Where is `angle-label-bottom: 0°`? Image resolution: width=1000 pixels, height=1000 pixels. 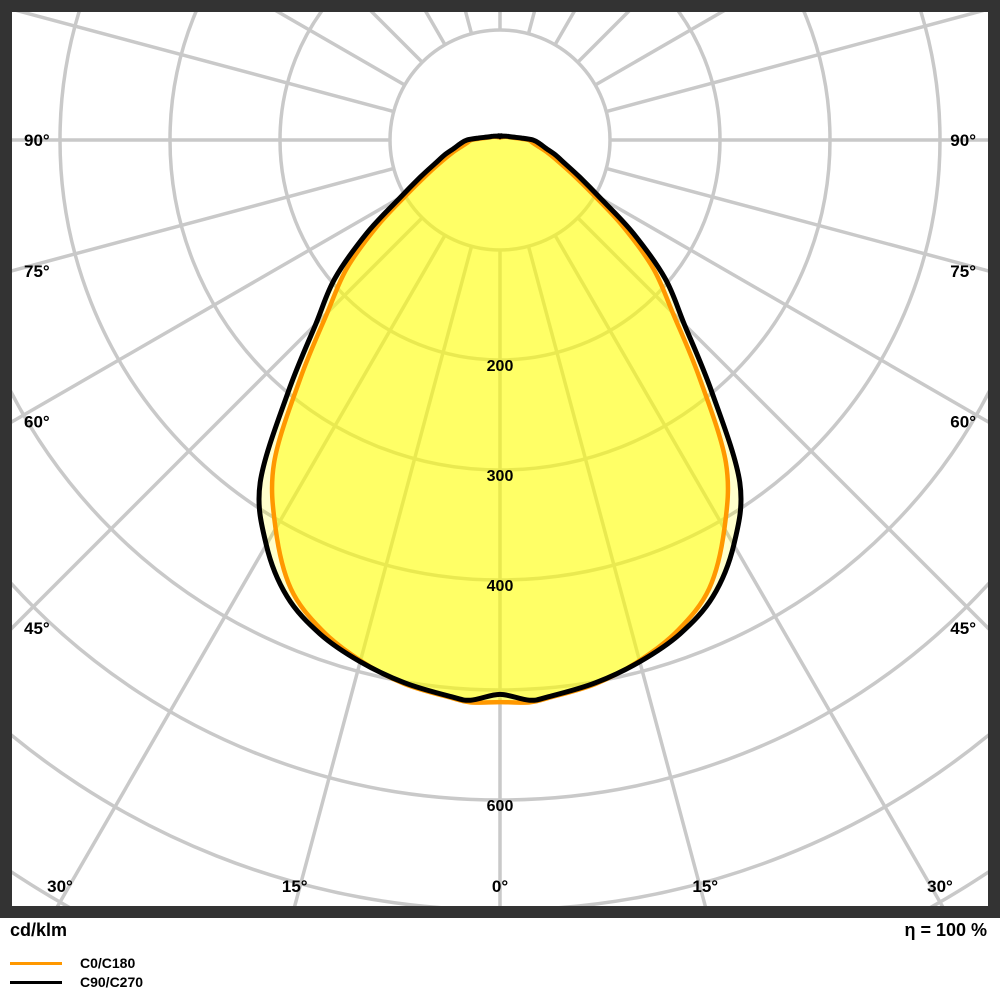
angle-label-bottom: 0° is located at coordinates (500, 886).